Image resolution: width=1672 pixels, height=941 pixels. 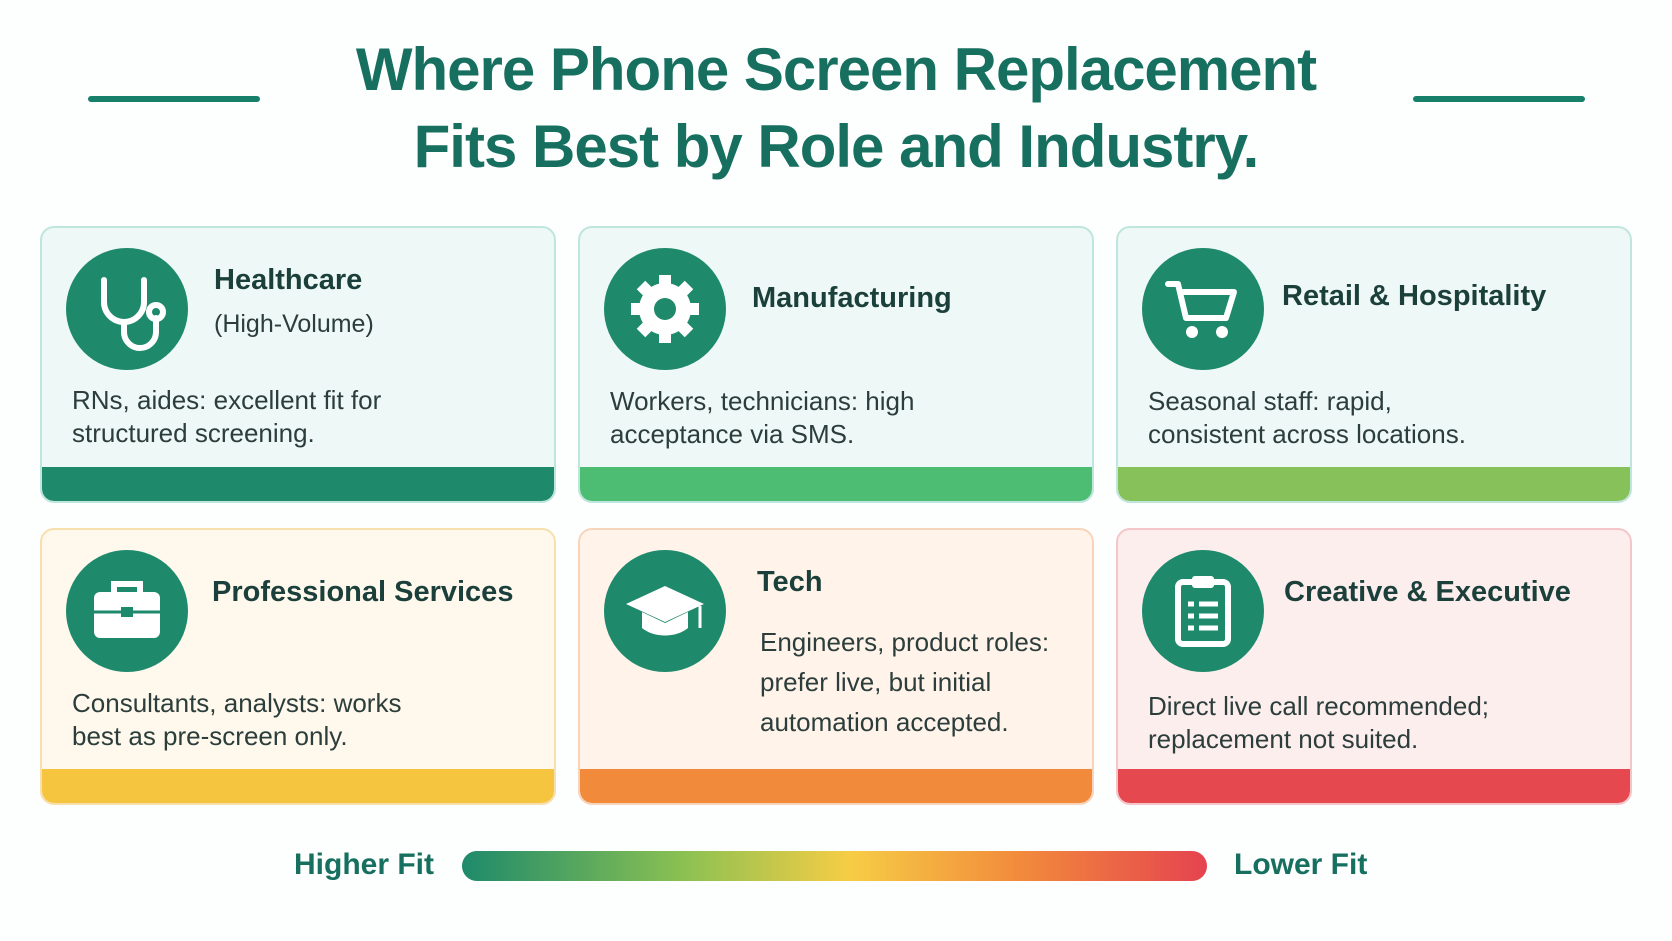 What do you see at coordinates (237, 703) in the screenshot?
I see `description-line: Consultants, analysts: works` at bounding box center [237, 703].